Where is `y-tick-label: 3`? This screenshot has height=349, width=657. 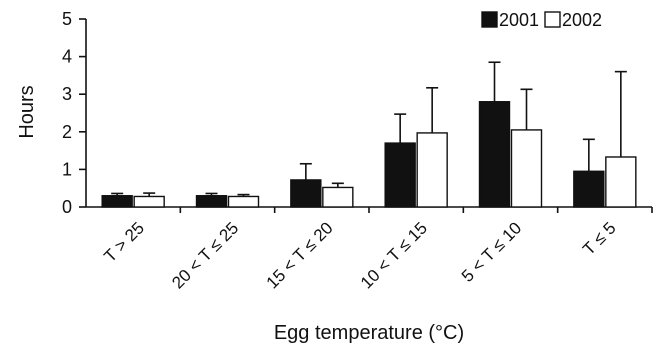 y-tick-label: 3 is located at coordinates (67, 94).